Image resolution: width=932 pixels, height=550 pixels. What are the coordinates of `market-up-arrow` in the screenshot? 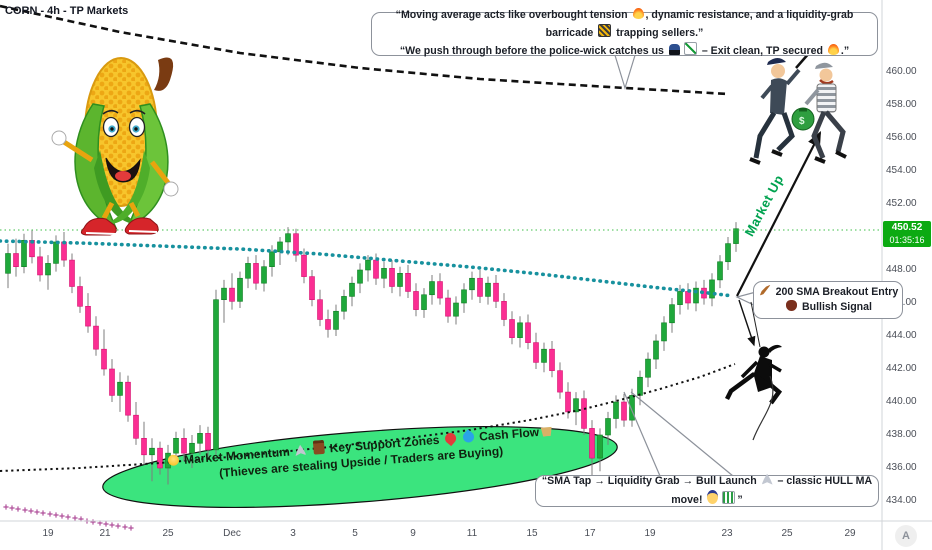 It's located at (778, 214).